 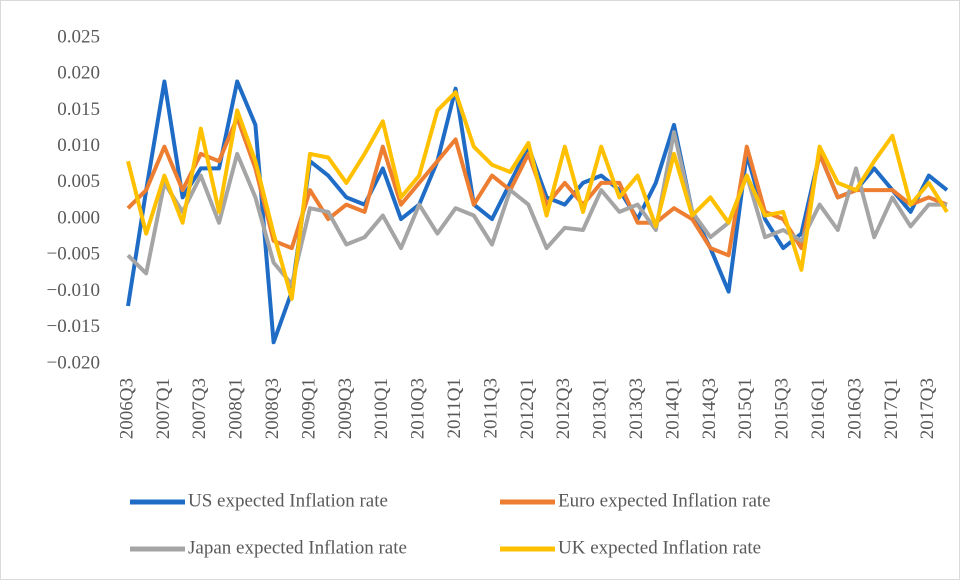 What do you see at coordinates (600, 408) in the screenshot?
I see `x-tick-label: 2013Q1` at bounding box center [600, 408].